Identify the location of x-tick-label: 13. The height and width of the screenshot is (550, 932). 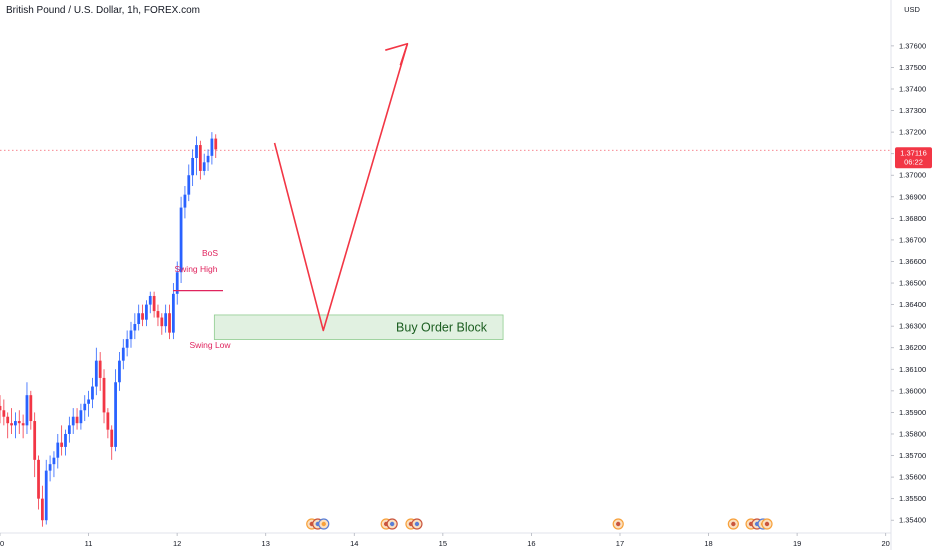
(266, 543).